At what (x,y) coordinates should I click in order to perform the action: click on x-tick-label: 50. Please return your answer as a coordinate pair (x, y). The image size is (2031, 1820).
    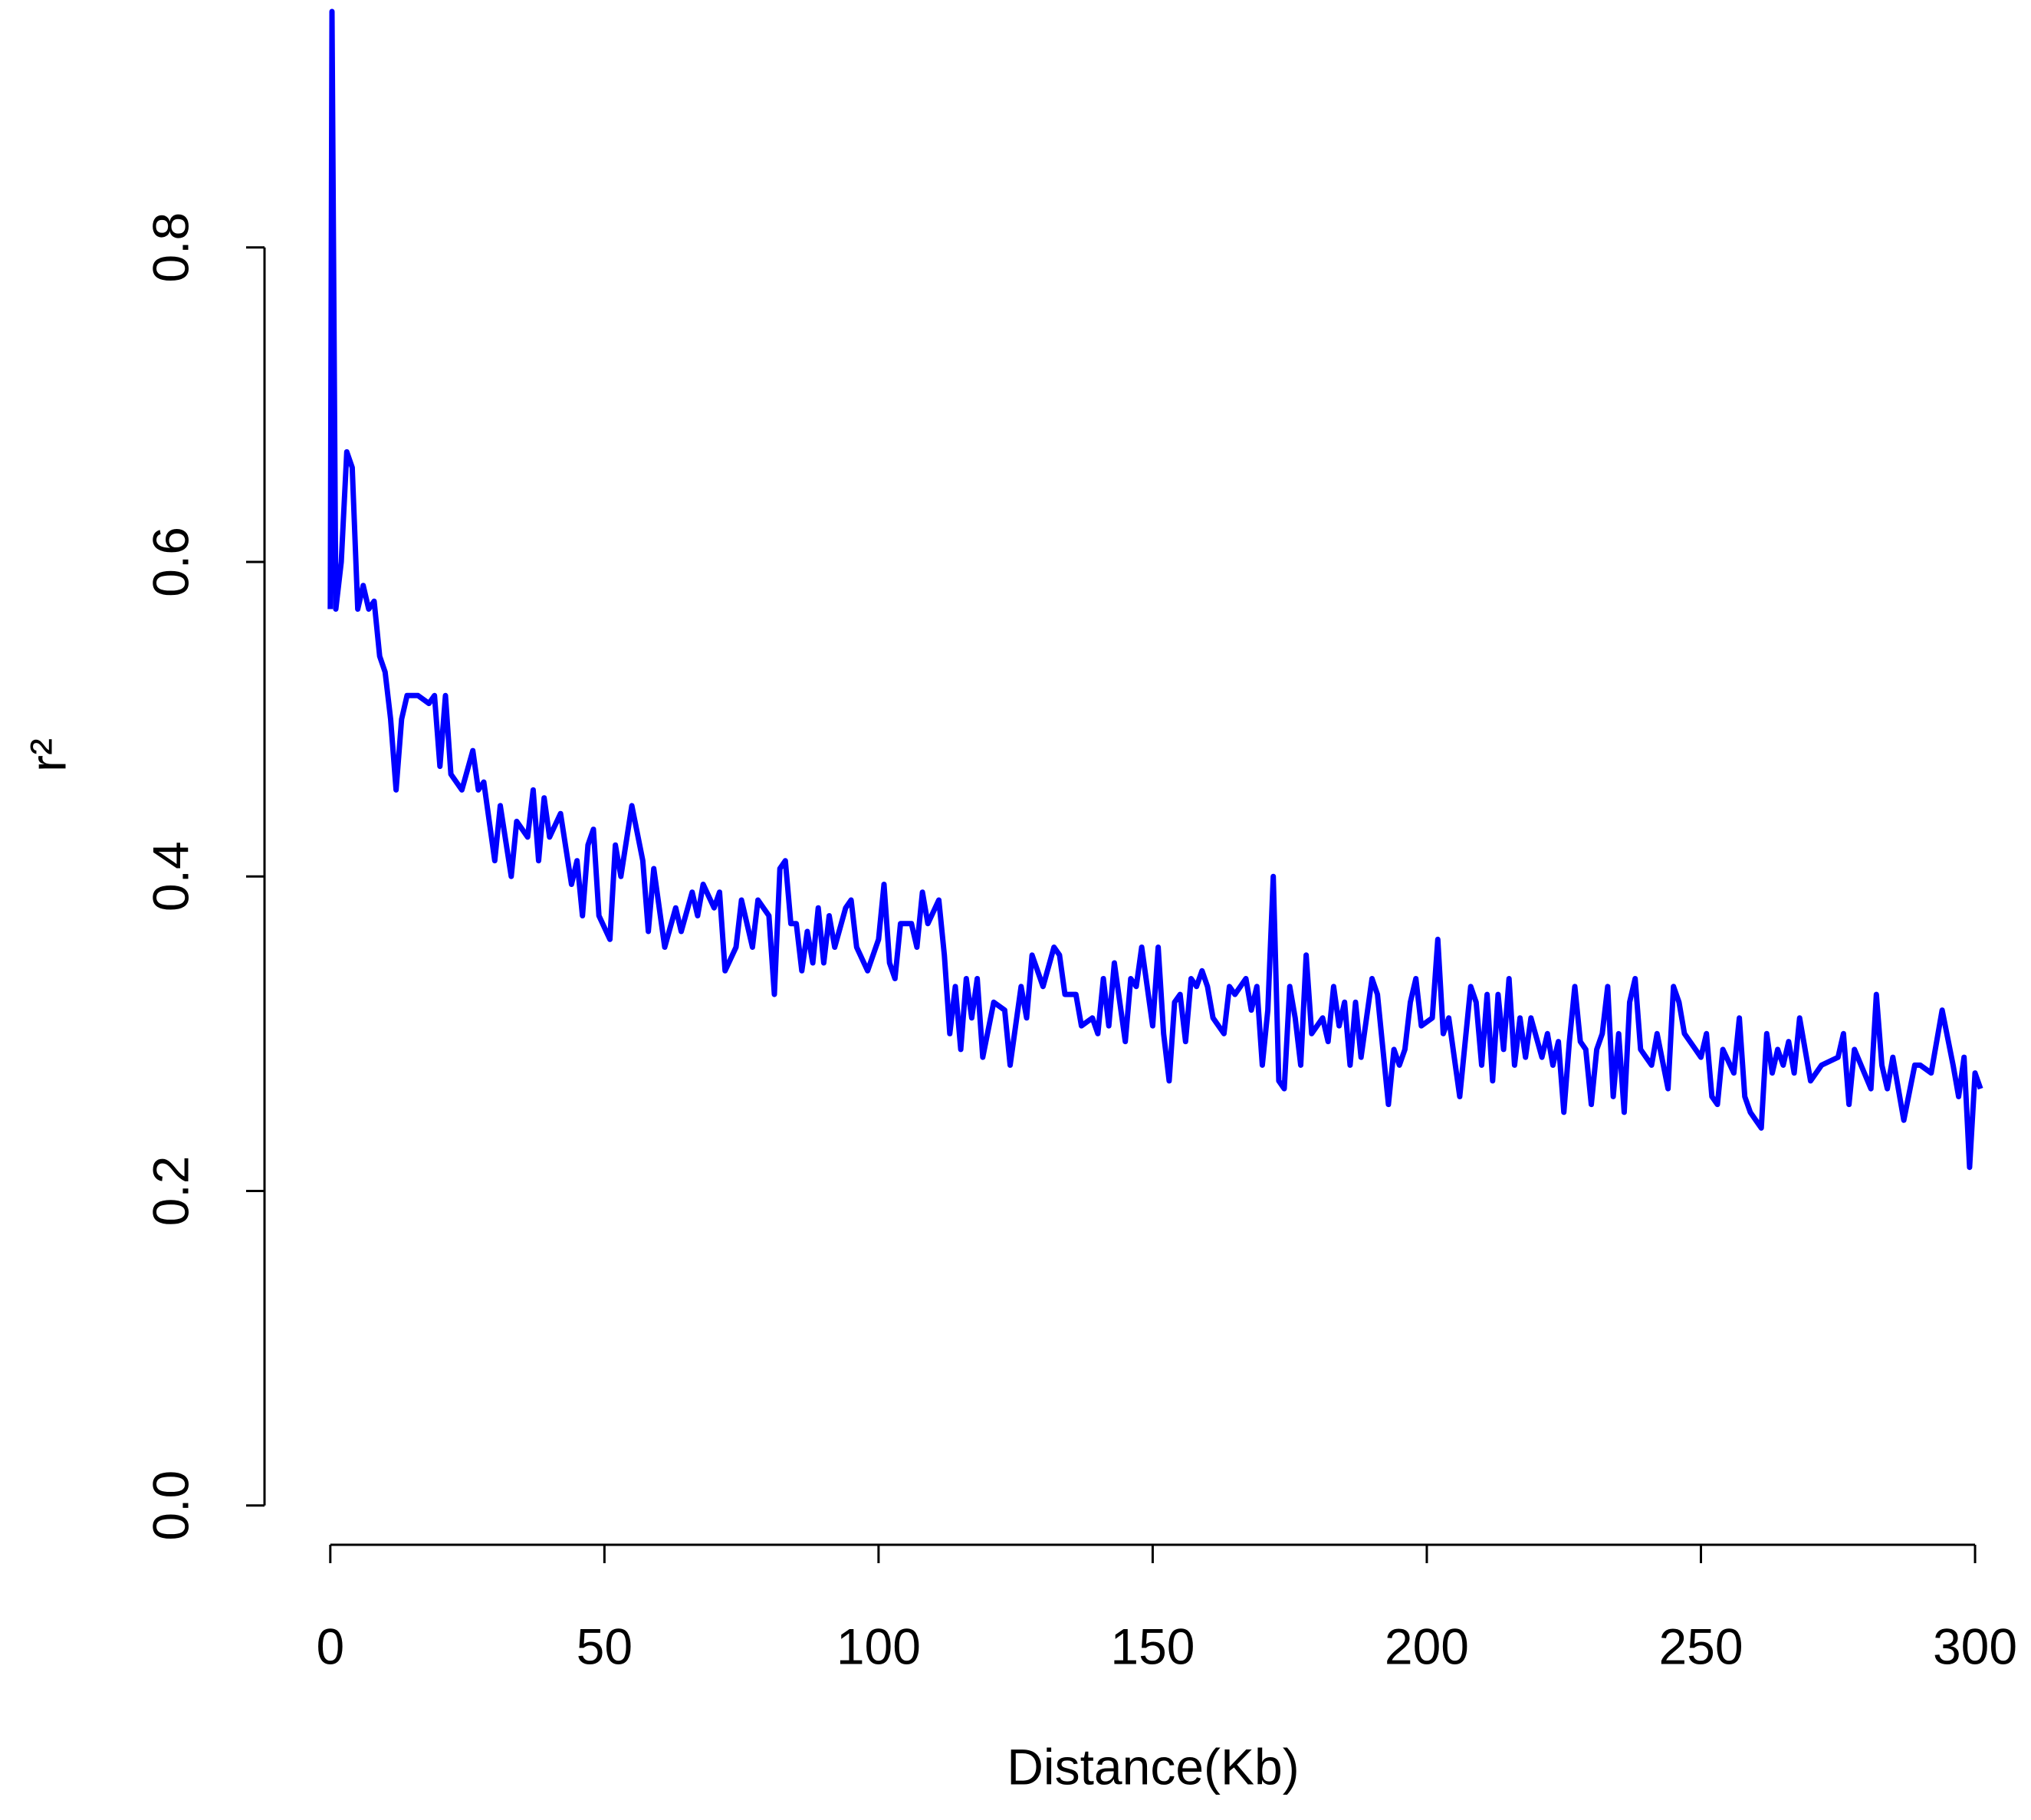
    Looking at the image, I should click on (605, 1646).